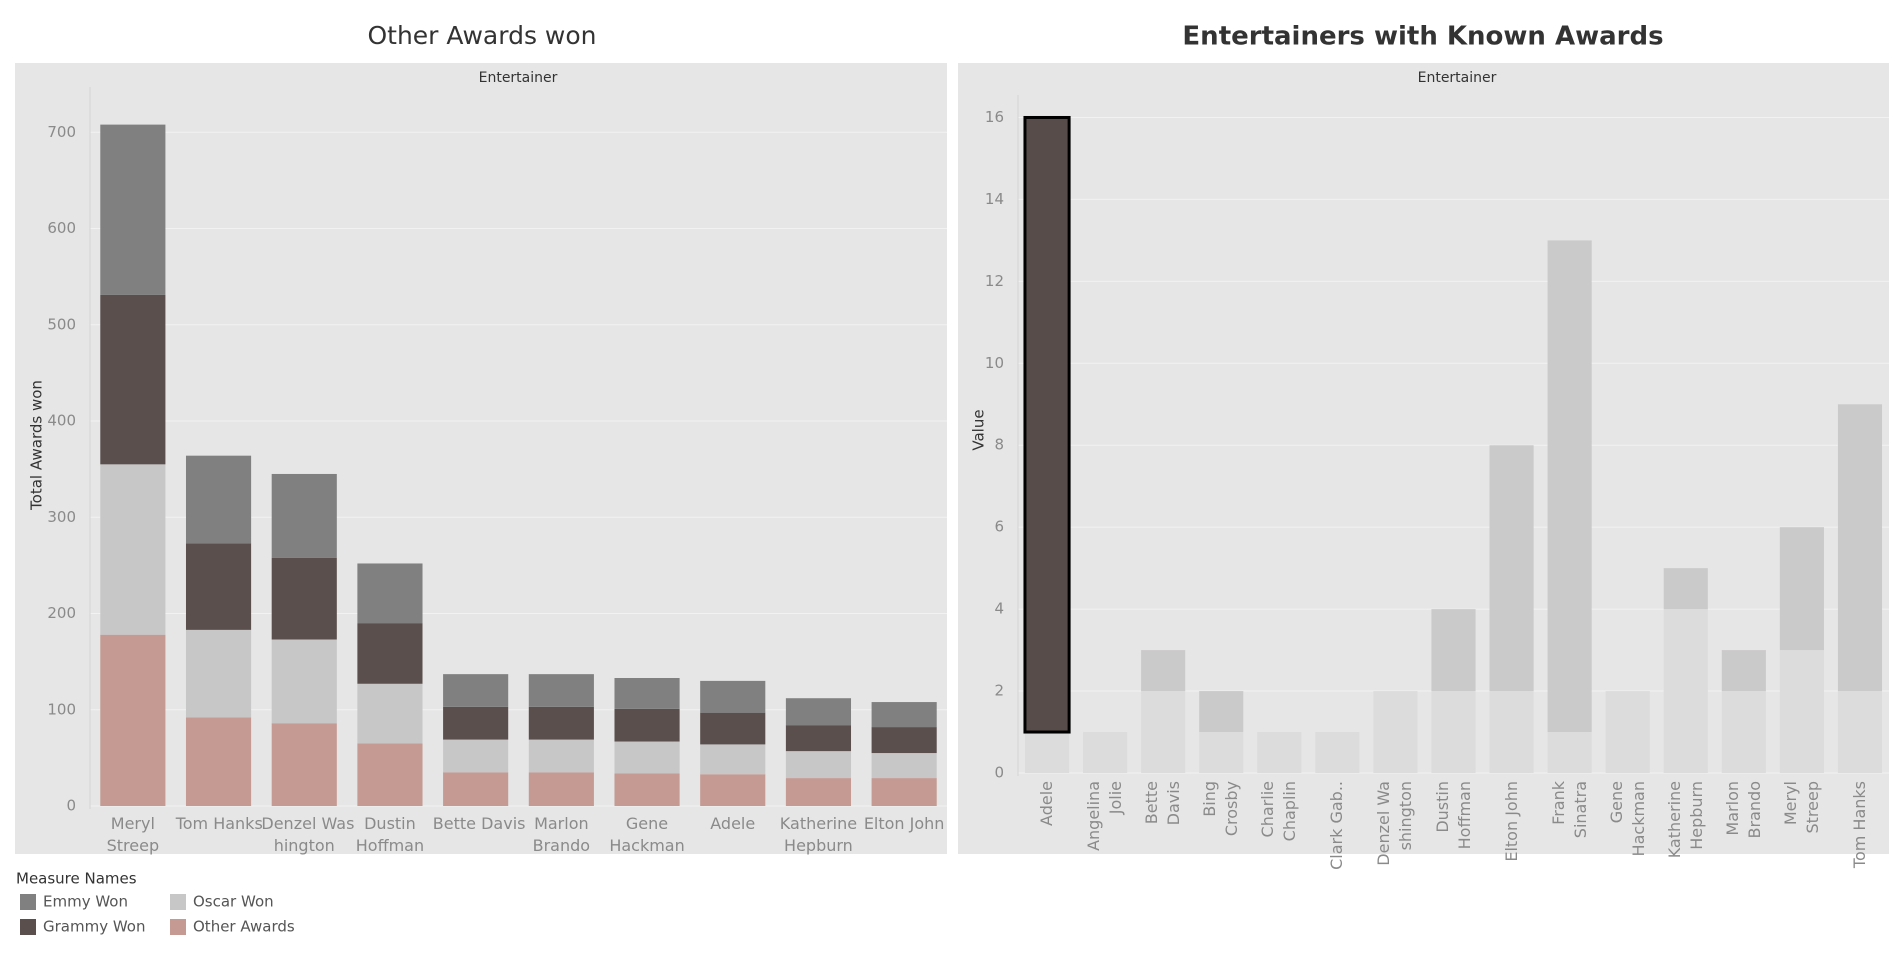 The height and width of the screenshot is (959, 1904). I want to click on y-tick-label: 700, so click(61, 132).